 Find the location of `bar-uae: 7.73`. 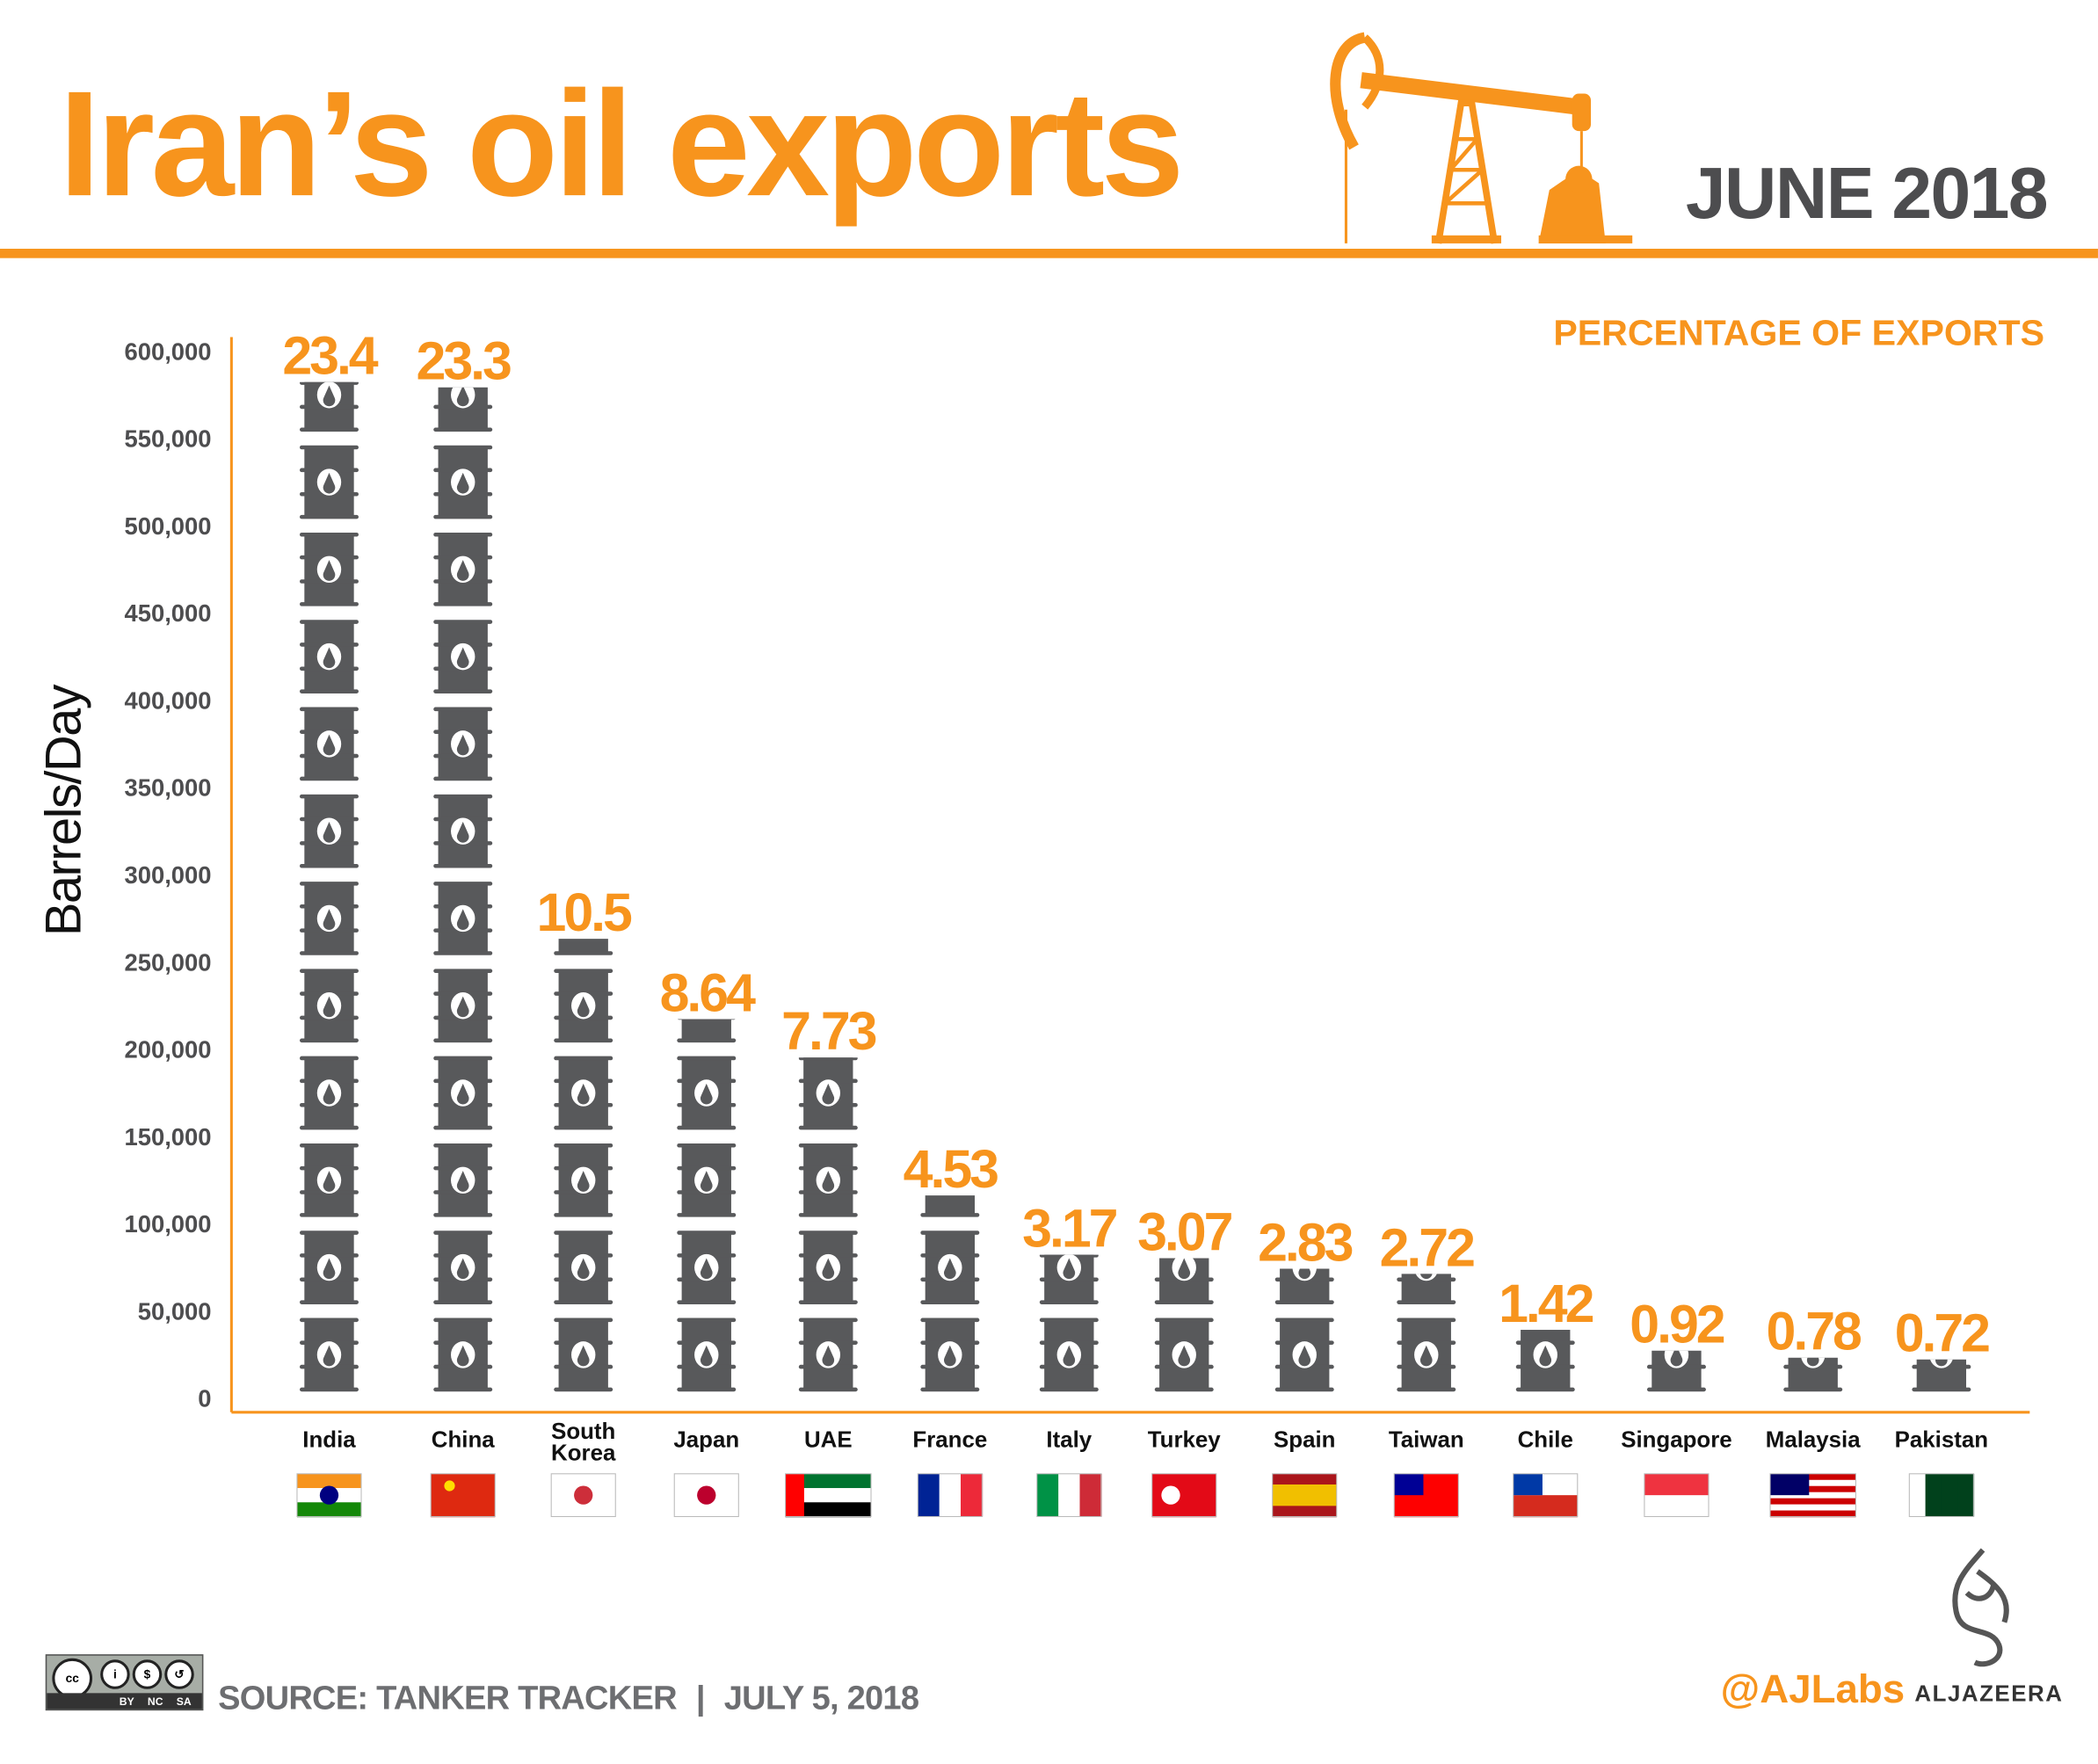

bar-uae: 7.73 is located at coordinates (830, 1196).